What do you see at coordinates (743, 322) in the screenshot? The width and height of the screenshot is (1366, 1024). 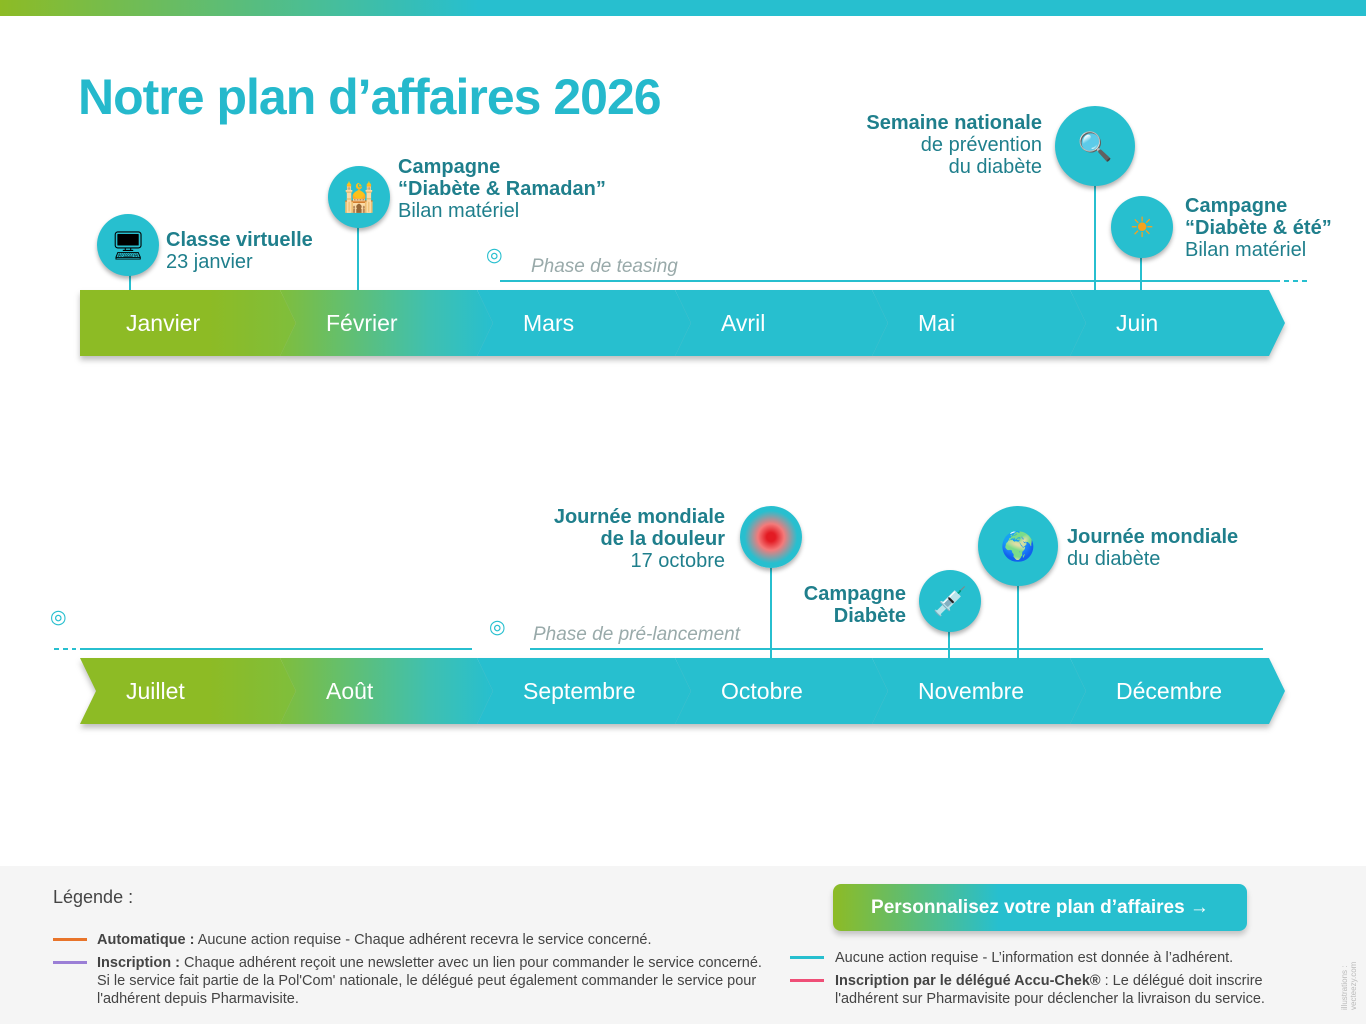 I see `month-label: Avril` at bounding box center [743, 322].